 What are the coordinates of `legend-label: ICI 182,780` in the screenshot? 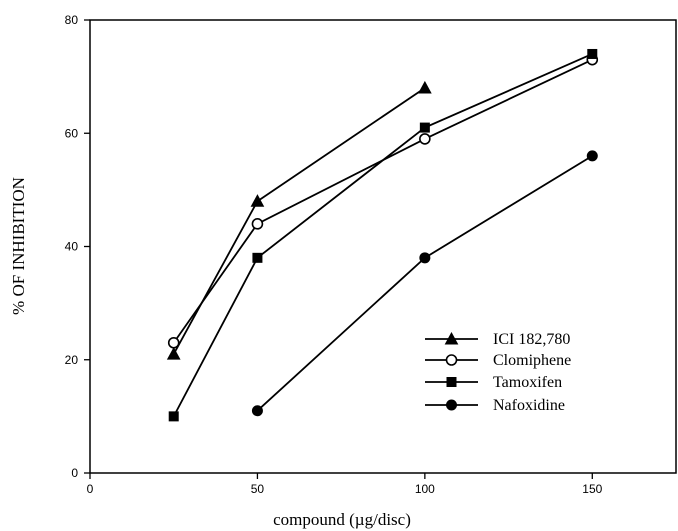 It's located at (531, 339).